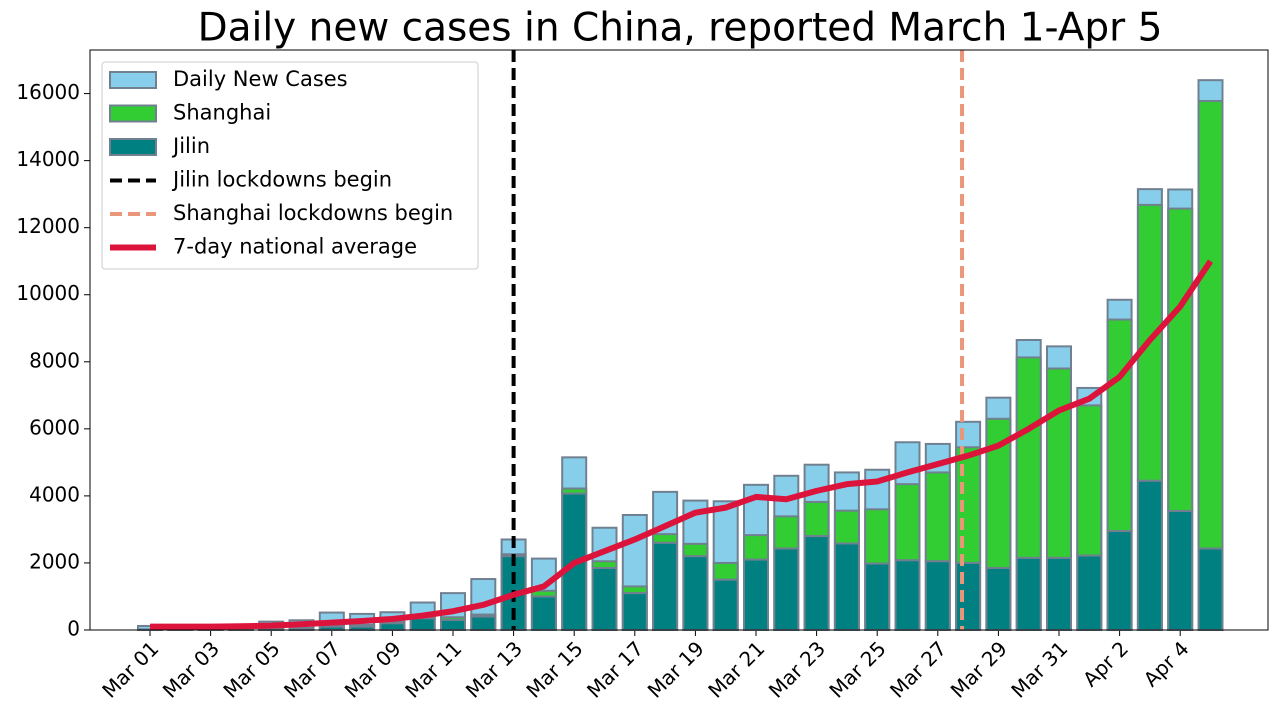 The image size is (1280, 720). What do you see at coordinates (48, 92) in the screenshot?
I see `y-tick-label: 16000` at bounding box center [48, 92].